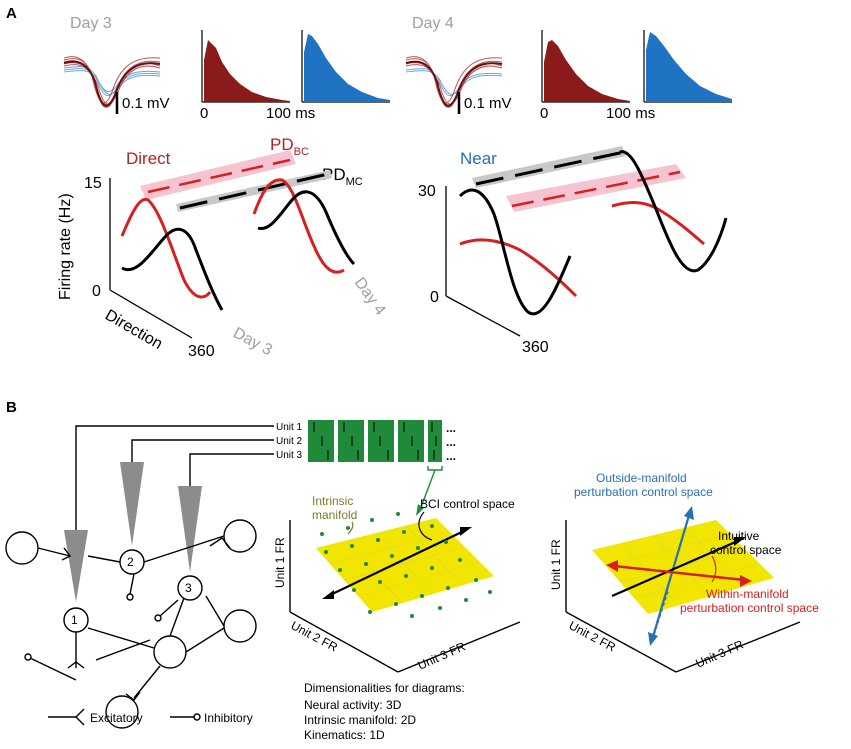 The height and width of the screenshot is (749, 851). Describe the element at coordinates (535, 347) in the screenshot. I see `right-x-max: 360` at that location.